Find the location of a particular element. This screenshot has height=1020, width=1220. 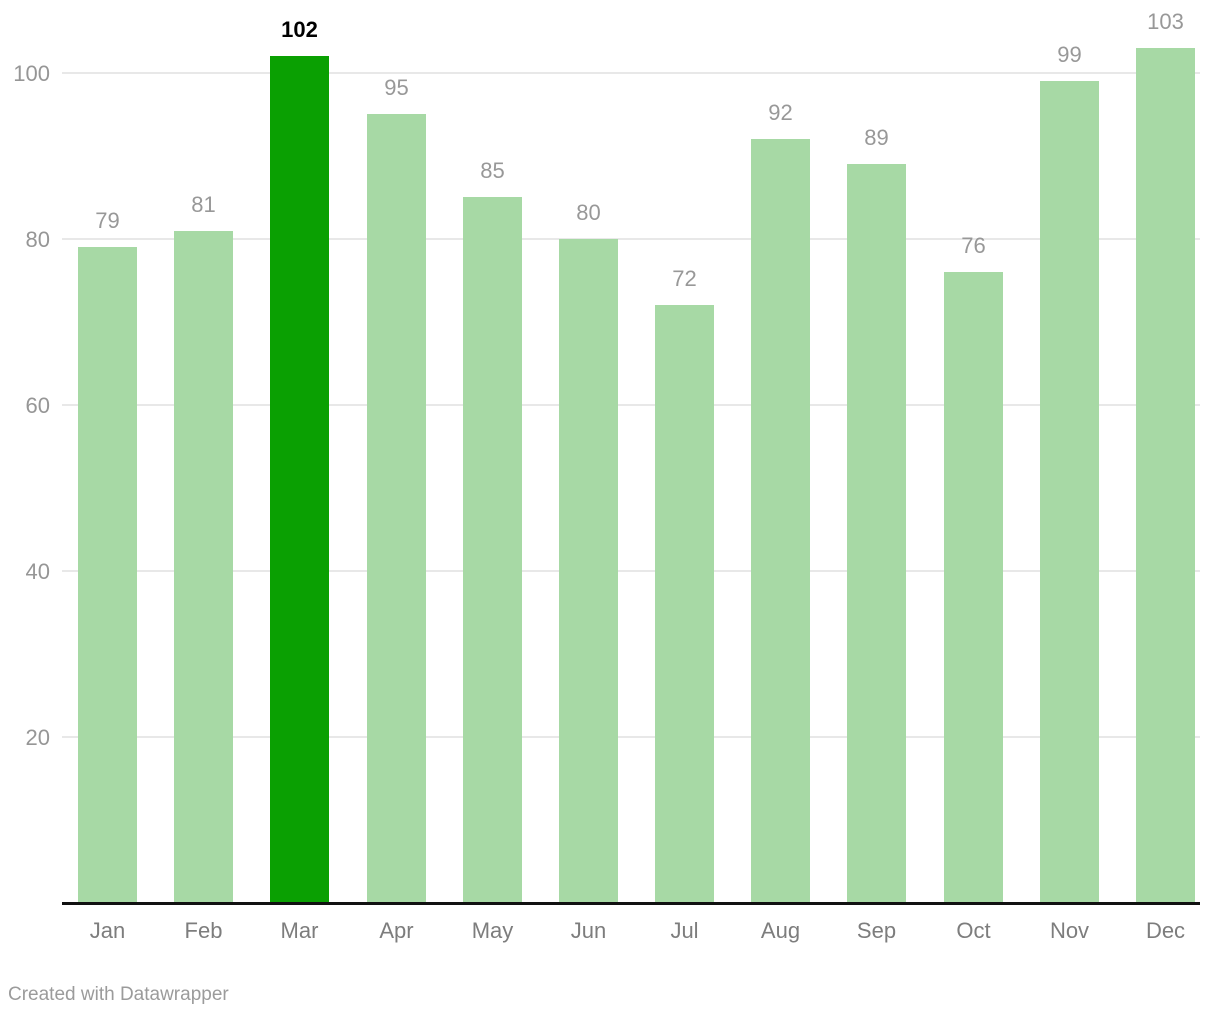

bar-jun is located at coordinates (588, 571).